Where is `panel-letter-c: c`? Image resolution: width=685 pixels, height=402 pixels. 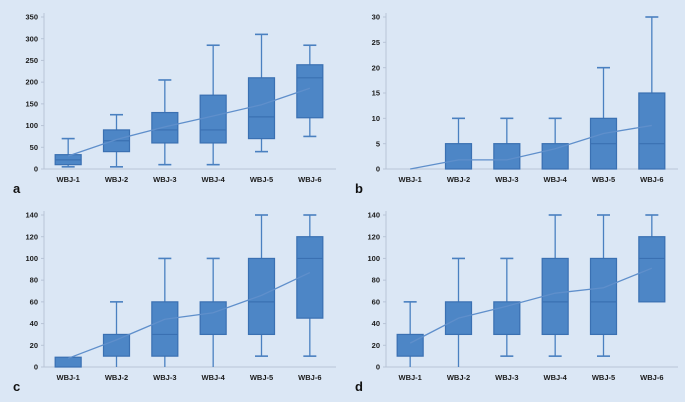
panel-letter-c: c is located at coordinates (17, 386).